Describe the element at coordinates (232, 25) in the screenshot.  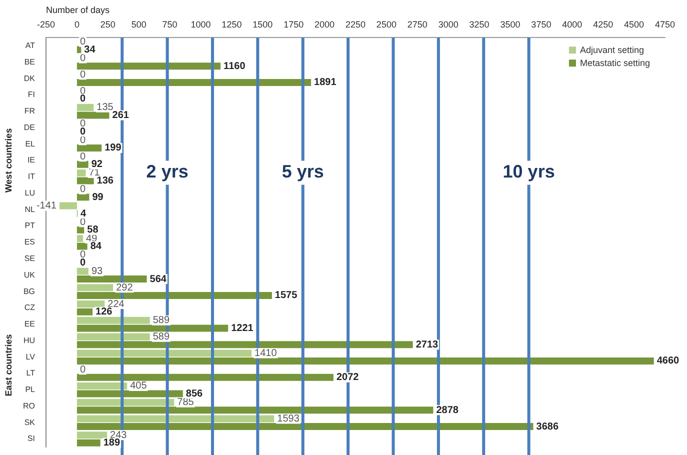
I see `x-tick-label: 1250` at that location.